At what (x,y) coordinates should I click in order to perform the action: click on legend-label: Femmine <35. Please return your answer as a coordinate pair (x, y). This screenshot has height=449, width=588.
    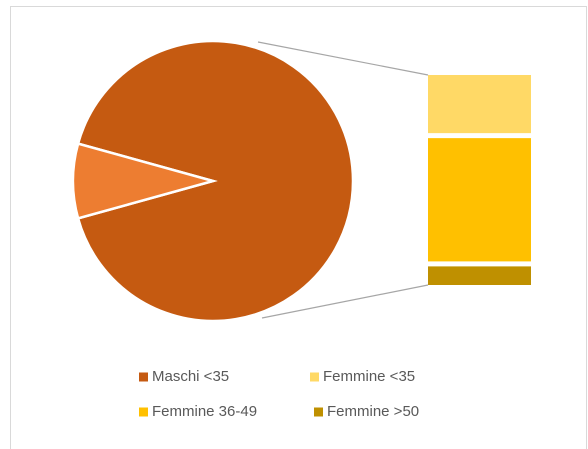
    Looking at the image, I should click on (369, 376).